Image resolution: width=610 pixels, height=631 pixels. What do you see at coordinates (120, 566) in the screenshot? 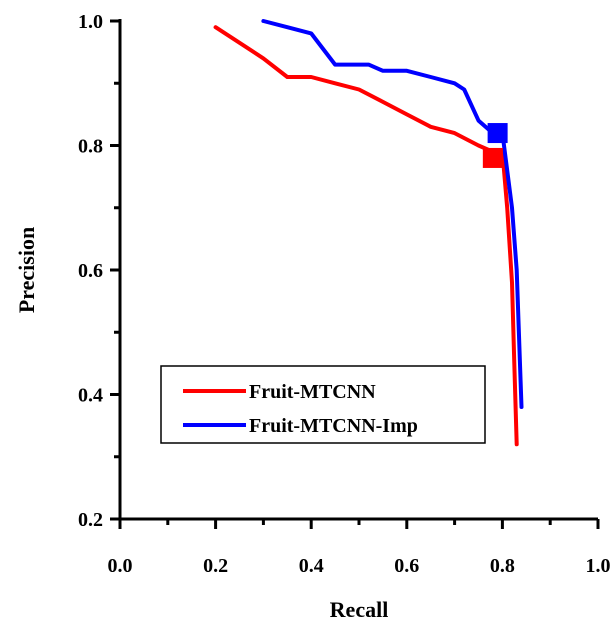
I see `x-tick-label: 0.0` at bounding box center [120, 566].